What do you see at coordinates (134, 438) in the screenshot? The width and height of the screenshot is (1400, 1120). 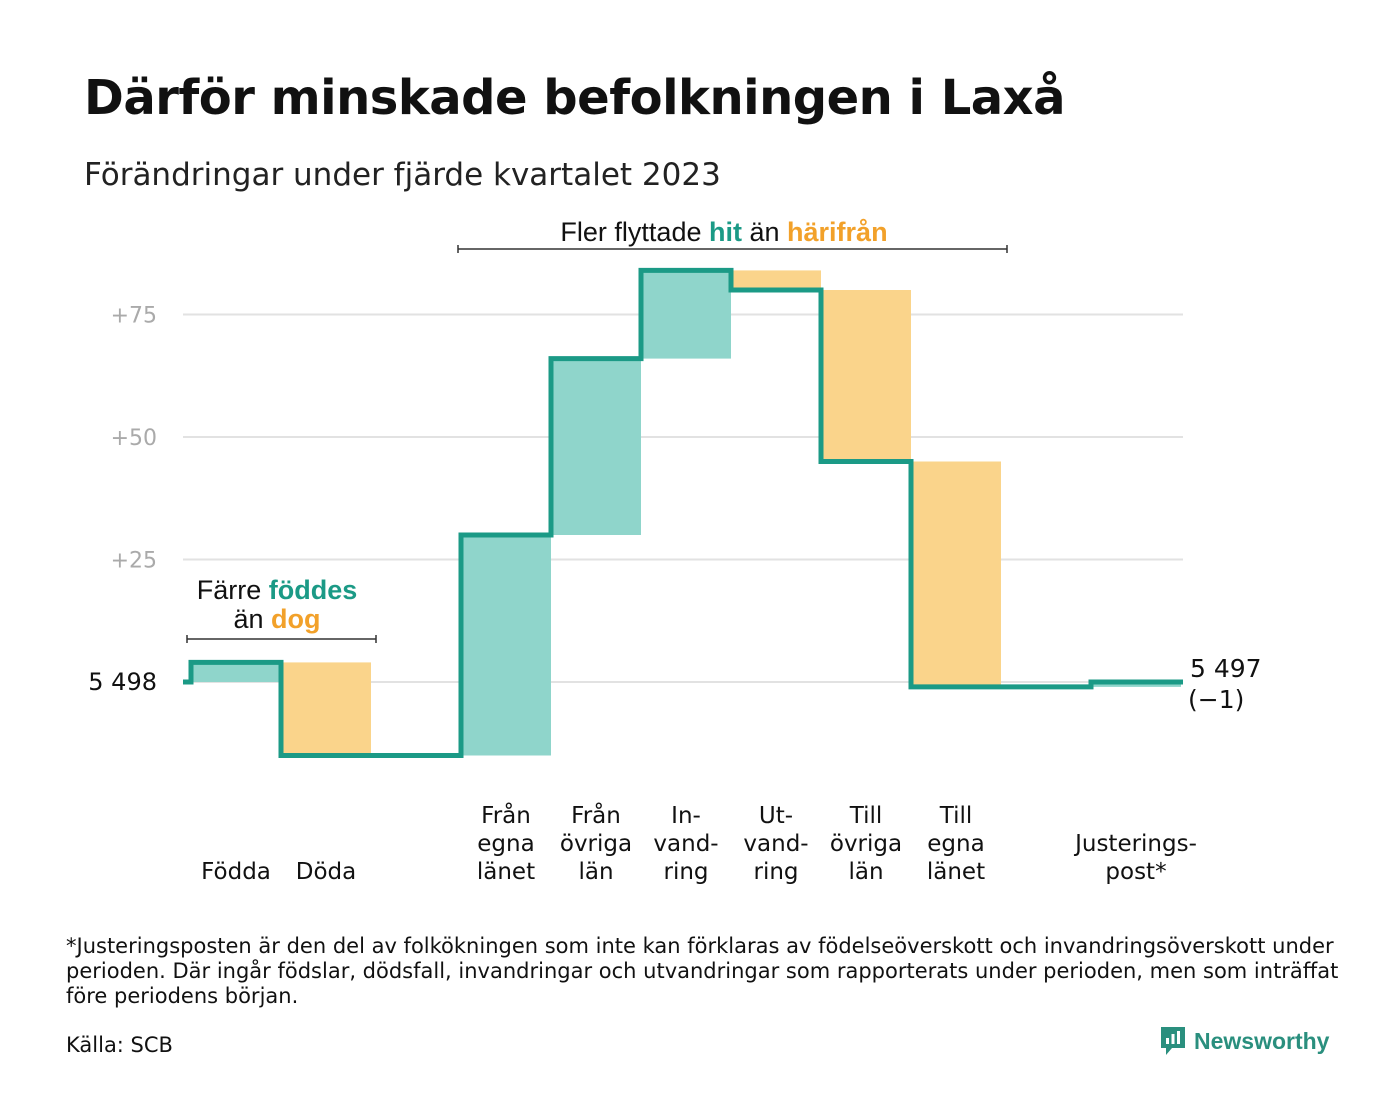 I see `y-tick-label-1: +50` at bounding box center [134, 438].